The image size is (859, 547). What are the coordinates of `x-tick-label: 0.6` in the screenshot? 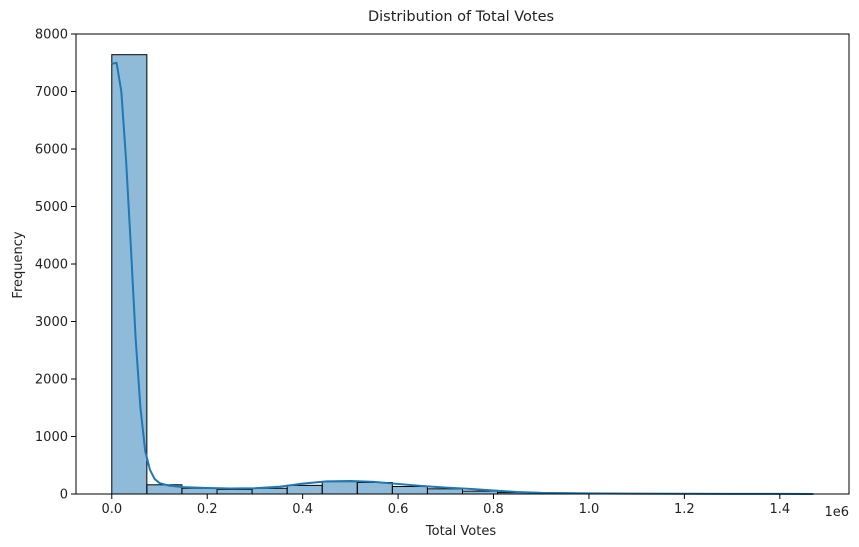 It's located at (398, 509).